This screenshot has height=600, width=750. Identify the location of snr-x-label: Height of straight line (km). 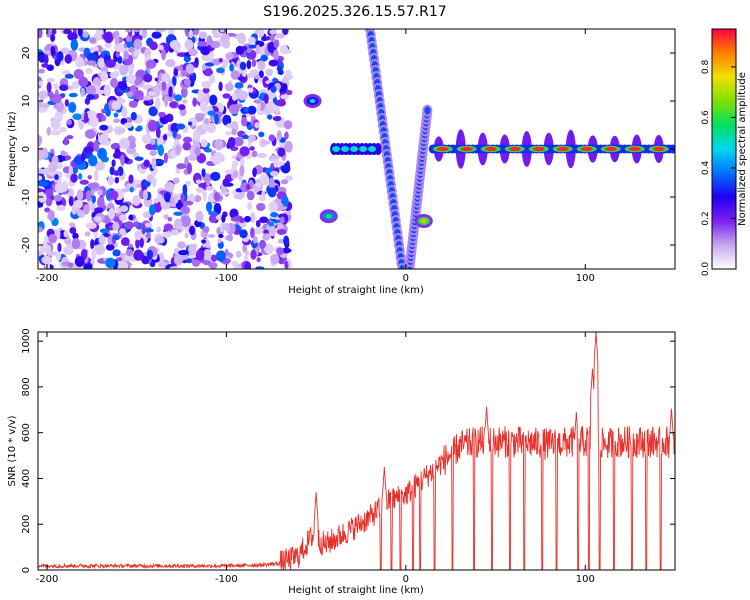
(356, 590).